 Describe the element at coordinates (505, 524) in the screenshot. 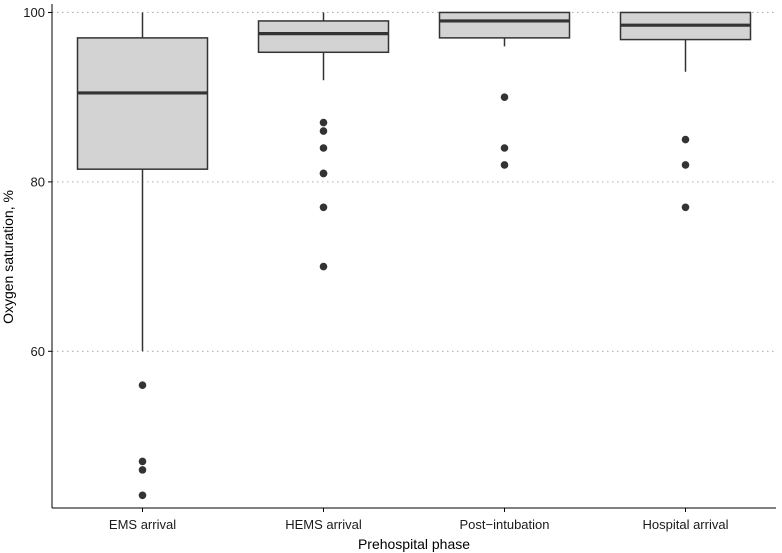

I see `x-tick-label: Post−intubation` at that location.